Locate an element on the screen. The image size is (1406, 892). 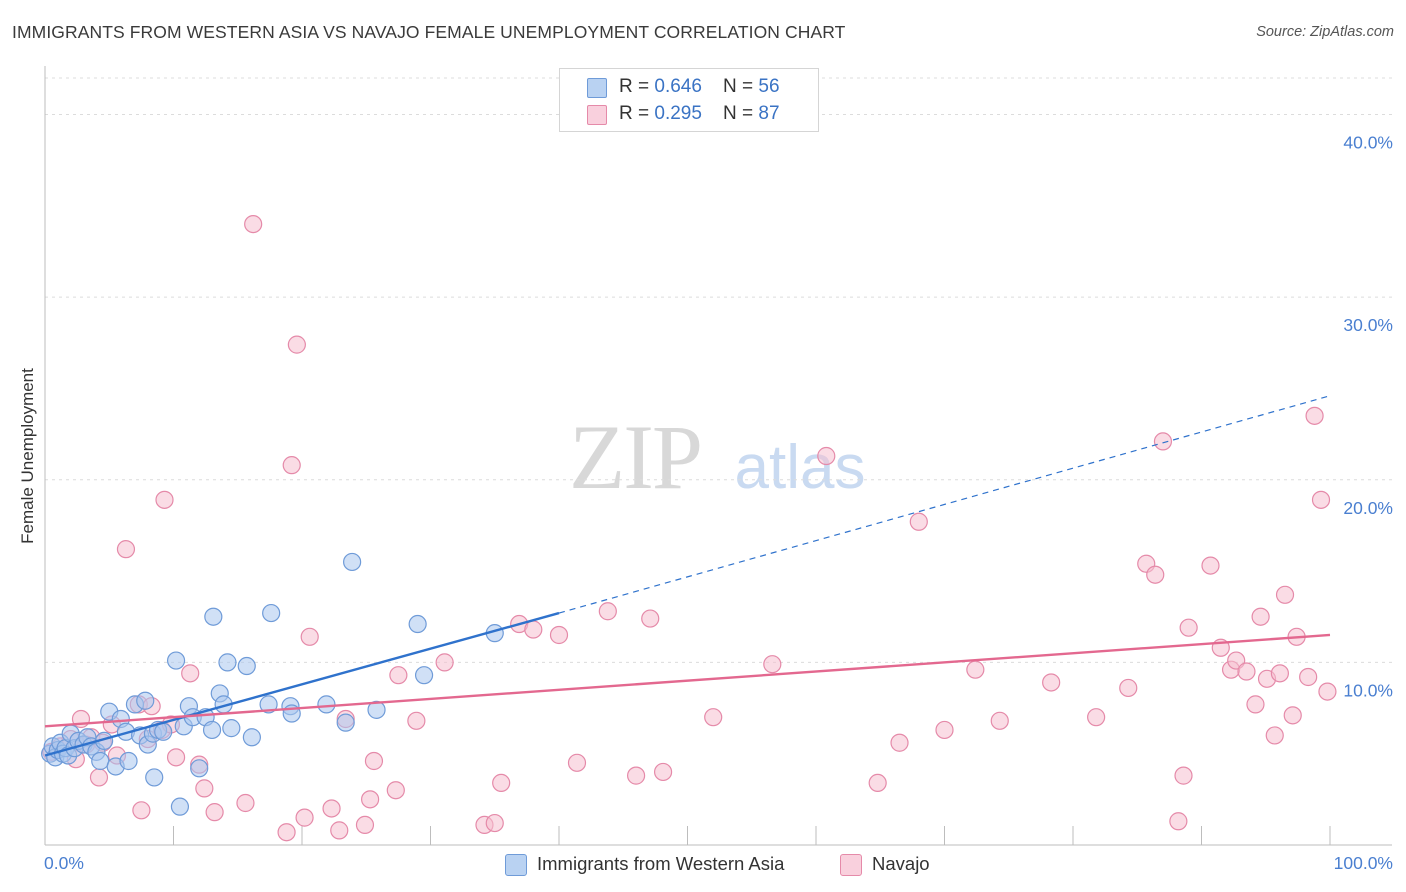
watermark-zip: ZIP is located at coordinates (635, 457).